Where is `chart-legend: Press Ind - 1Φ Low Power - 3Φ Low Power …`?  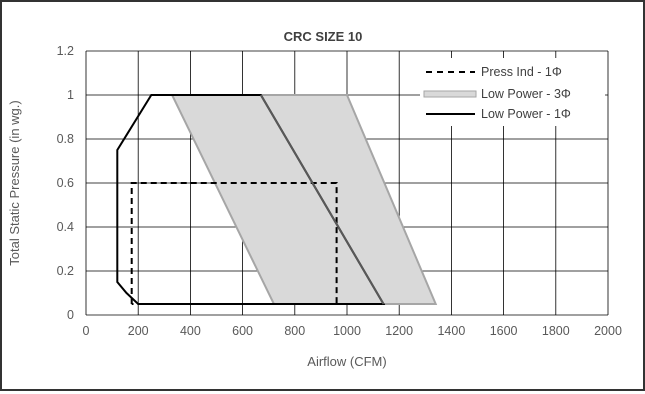
chart-legend: Press Ind - 1Φ Low Power - 3Φ Low Power … is located at coordinates (512, 92).